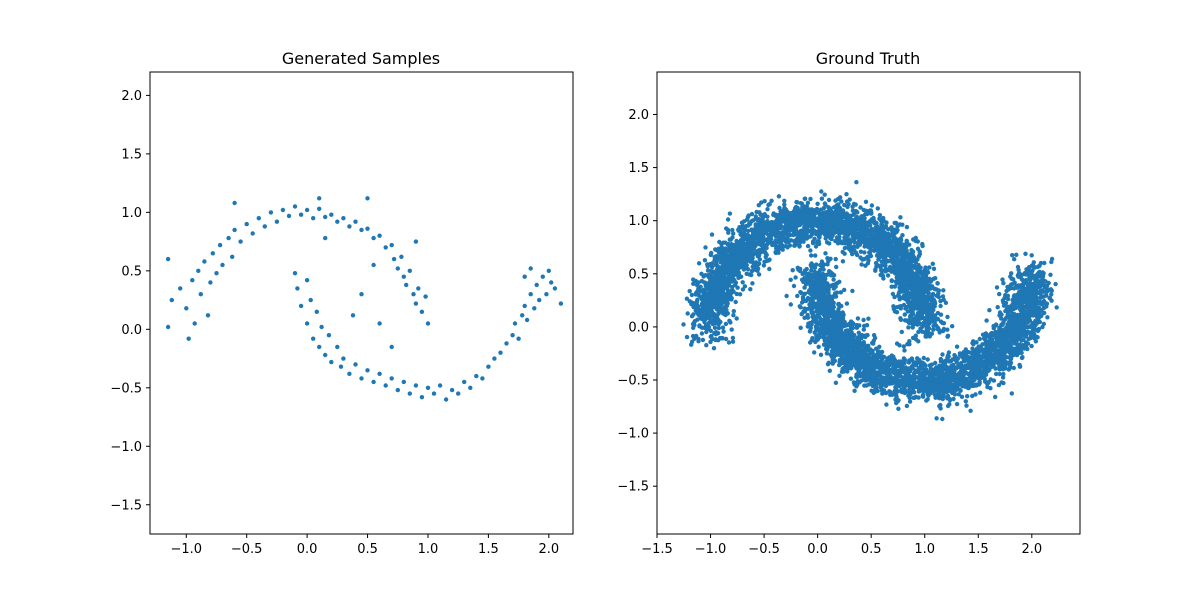 The width and height of the screenshot is (1200, 600). Describe the element at coordinates (130, 301) in the screenshot. I see `generated-samples-y-axis: −1.5−1.0−0.50.00.51.01.52.0` at that location.